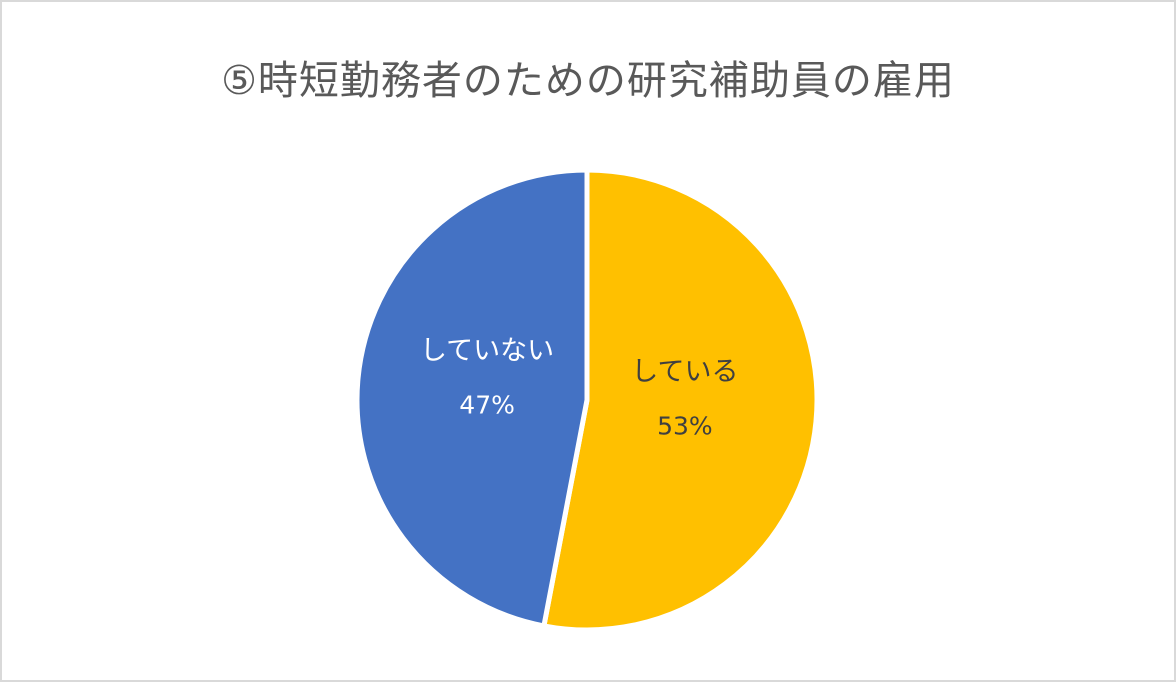  Describe the element at coordinates (579, 388) in the screenshot. I see `pie-labels: している 53% していない 47%` at that location.